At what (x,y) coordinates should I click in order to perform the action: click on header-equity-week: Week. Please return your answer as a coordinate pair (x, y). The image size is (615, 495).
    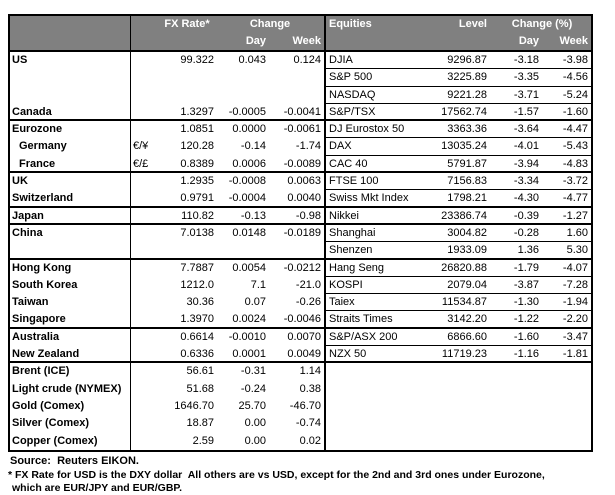
    Looking at the image, I should click on (573, 41).